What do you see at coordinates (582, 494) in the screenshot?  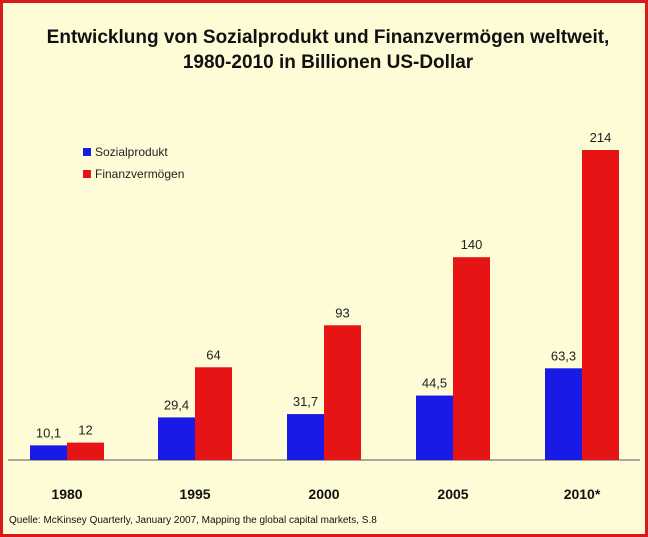 I see `x-tick-label-4: 2010*` at bounding box center [582, 494].